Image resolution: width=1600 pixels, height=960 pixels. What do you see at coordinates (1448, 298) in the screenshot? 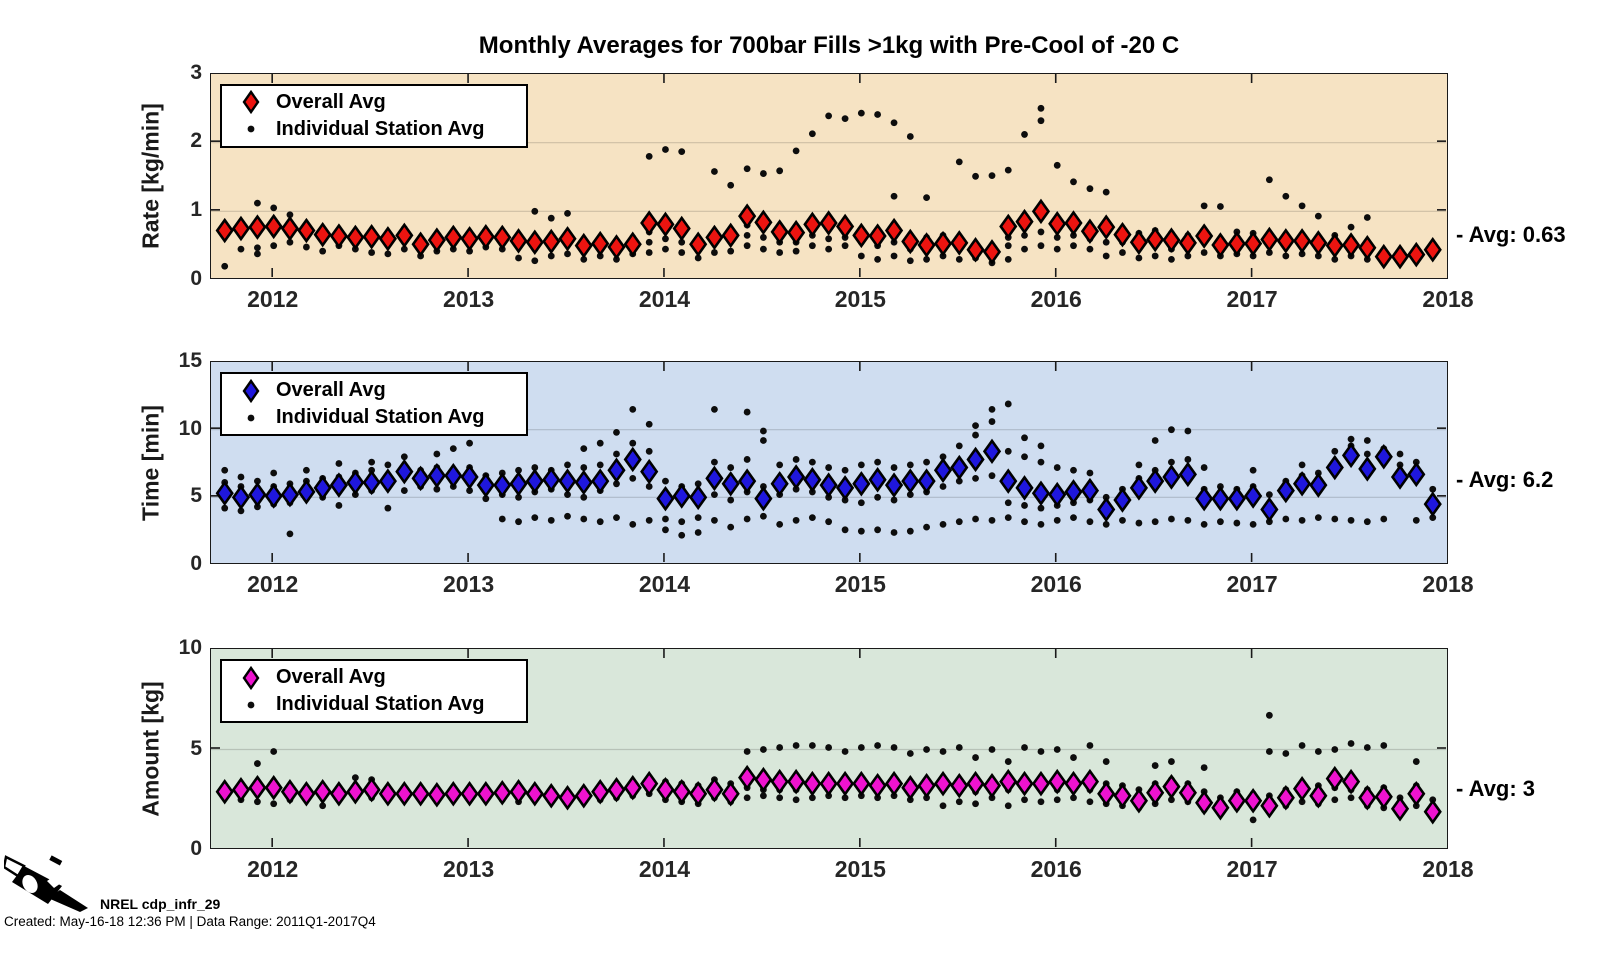
I see `rate-x-tick-label: 2018` at bounding box center [1448, 298].